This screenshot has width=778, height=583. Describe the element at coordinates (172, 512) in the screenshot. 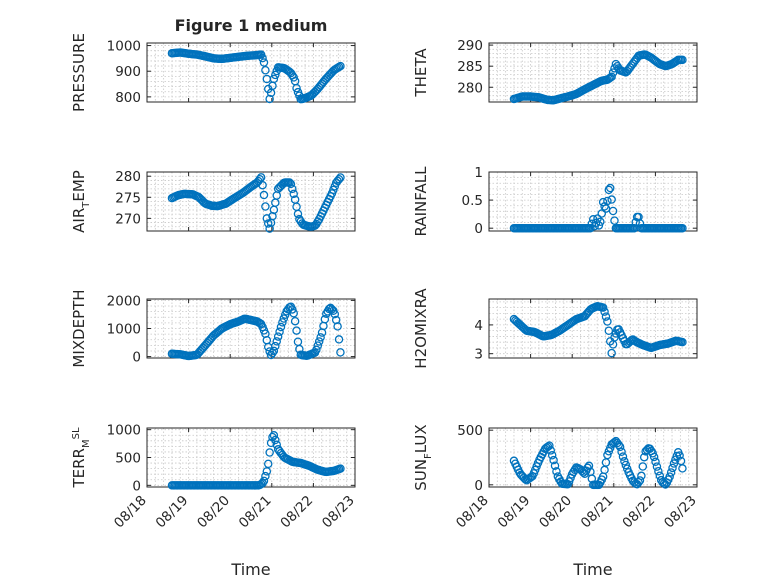

I see `x-tick-label: 08/19` at that location.